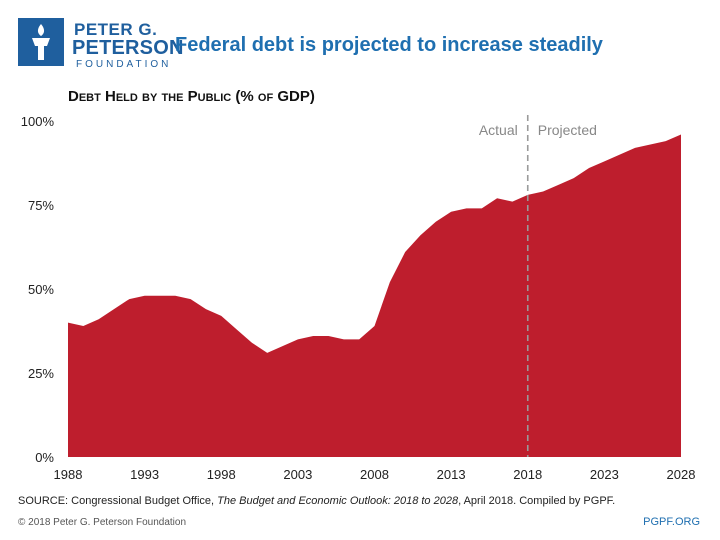  What do you see at coordinates (671, 522) in the screenshot?
I see `site-link: PGPF.ORG` at bounding box center [671, 522].